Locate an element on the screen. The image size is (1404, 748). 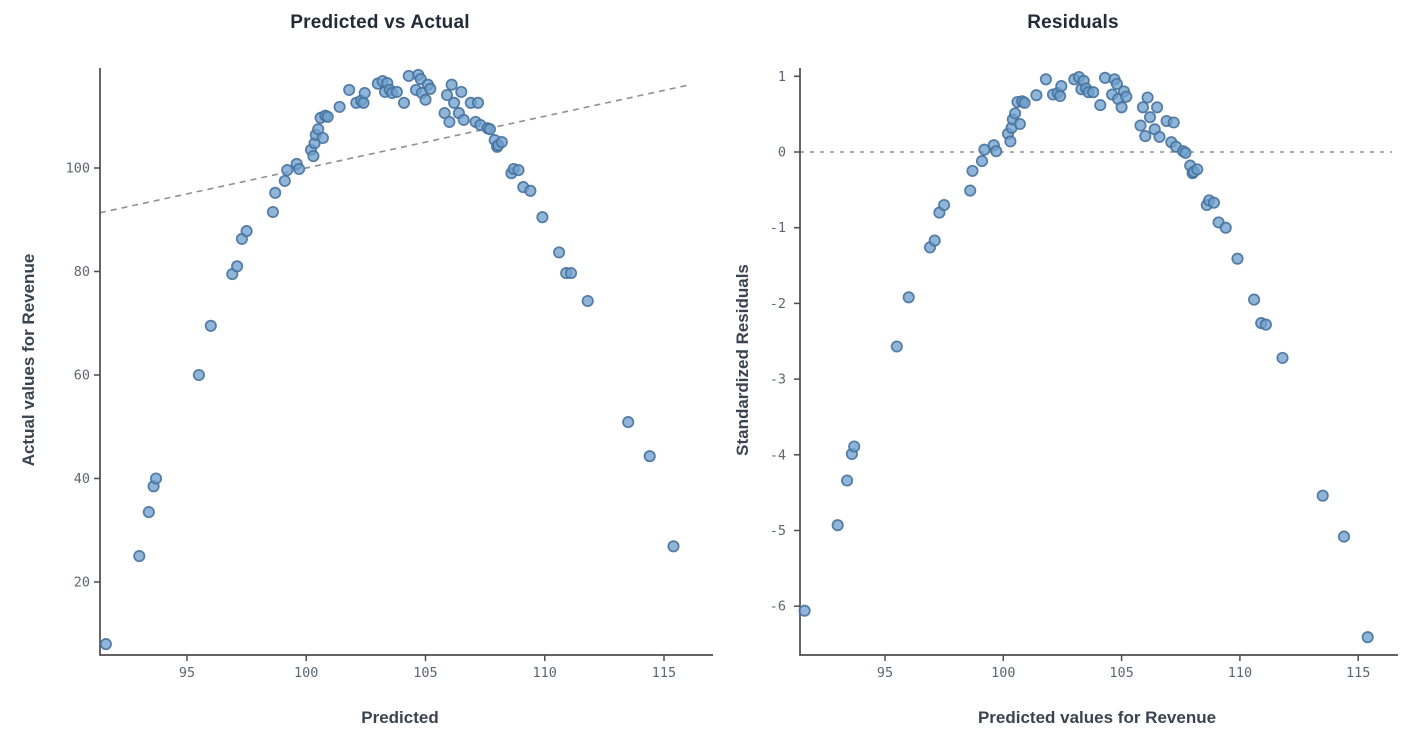
left-chart-x-axis-label: Predicted is located at coordinates (400, 717).